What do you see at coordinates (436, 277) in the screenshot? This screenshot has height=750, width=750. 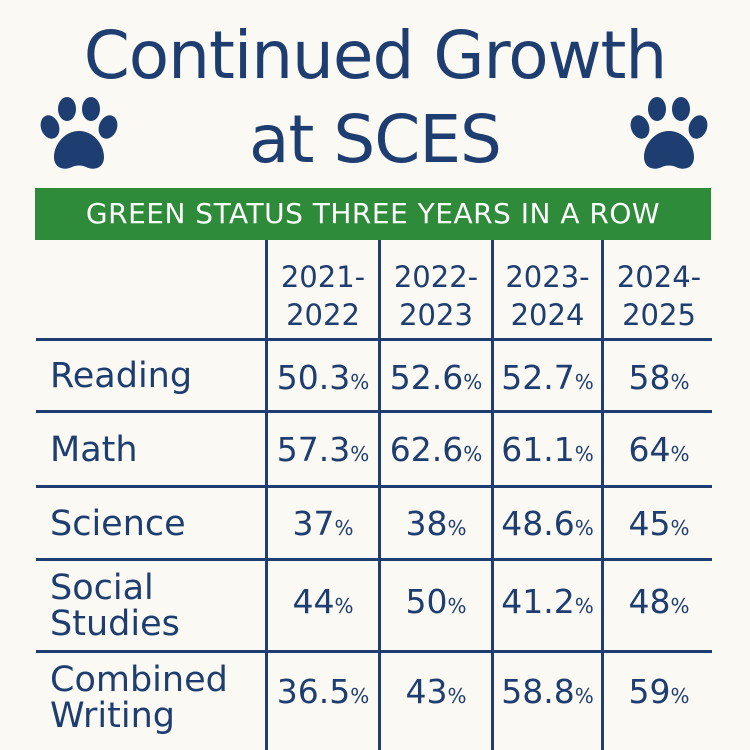 I see `column-header-line: 2022-` at bounding box center [436, 277].